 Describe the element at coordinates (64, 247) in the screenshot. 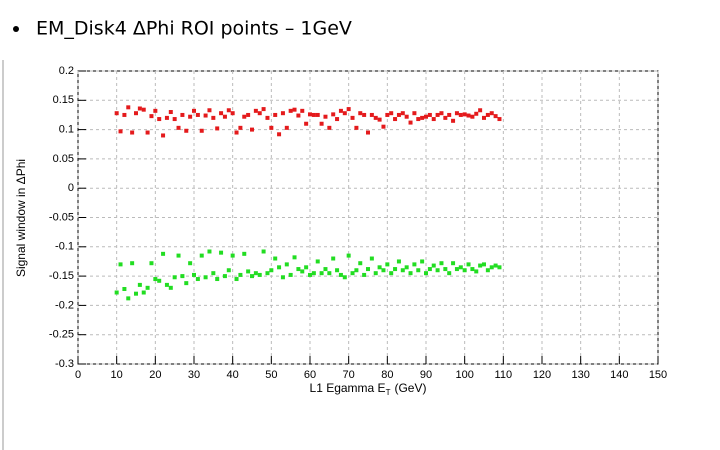

I see `y-tick-label: -0.1` at that location.